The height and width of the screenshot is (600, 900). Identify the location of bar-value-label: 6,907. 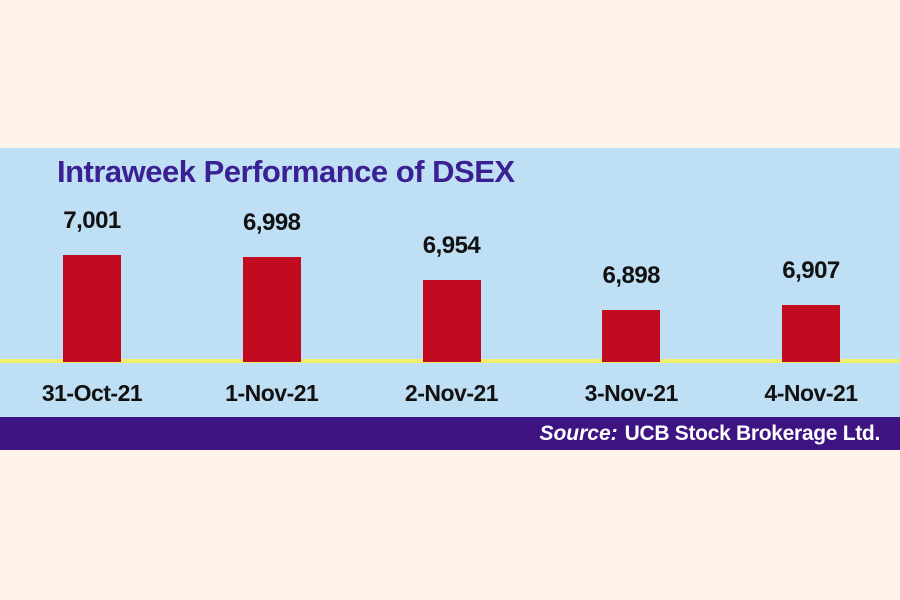
(811, 270).